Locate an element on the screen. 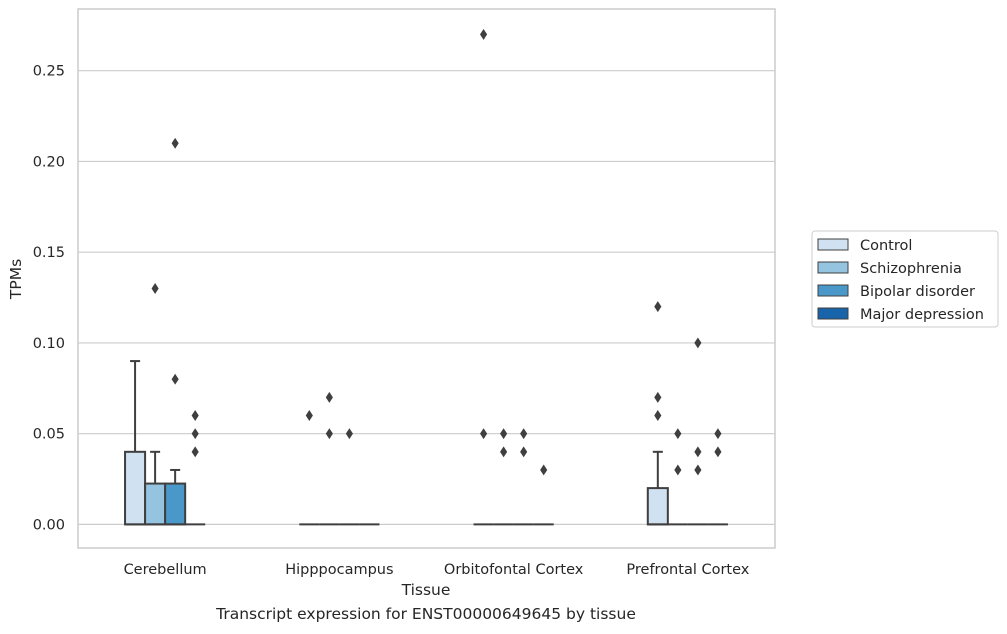 The image size is (1007, 634). y-tick-label: 0.25 is located at coordinates (49, 72).